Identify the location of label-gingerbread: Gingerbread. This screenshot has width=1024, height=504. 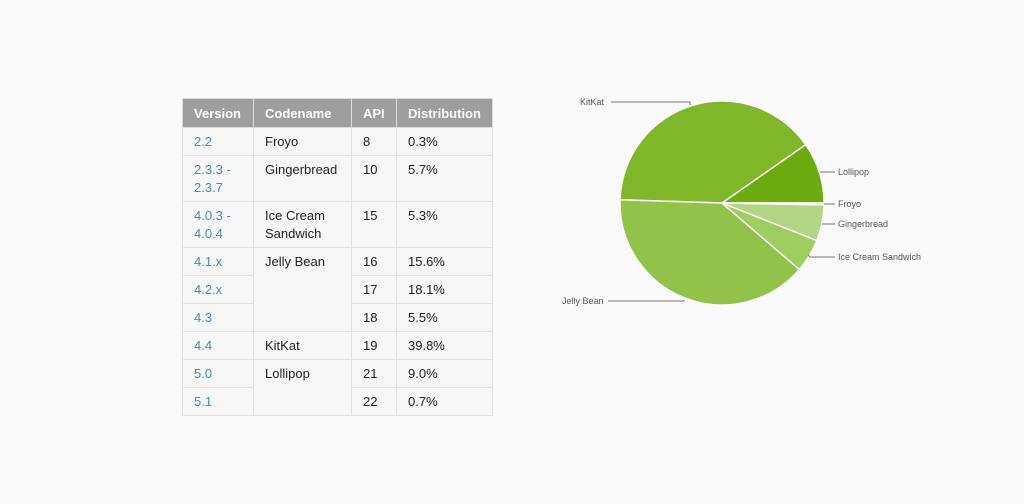
(863, 224).